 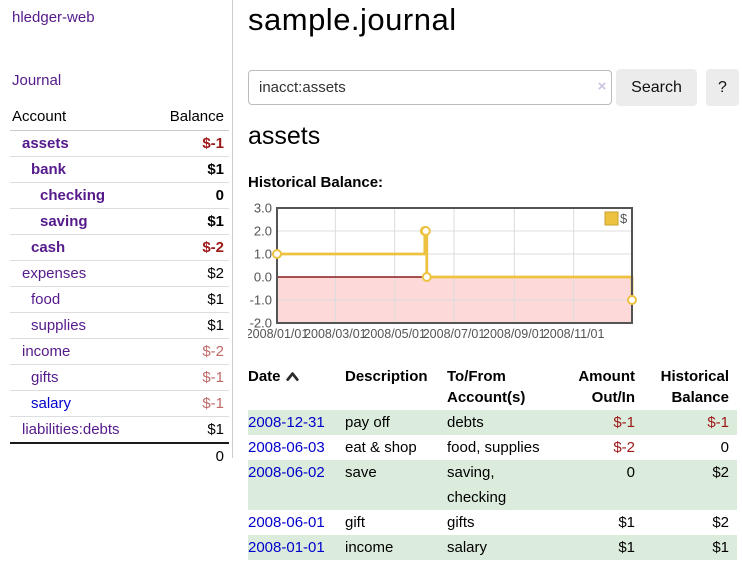 I want to click on accounts-header-row: Account Balance, so click(x=119, y=117).